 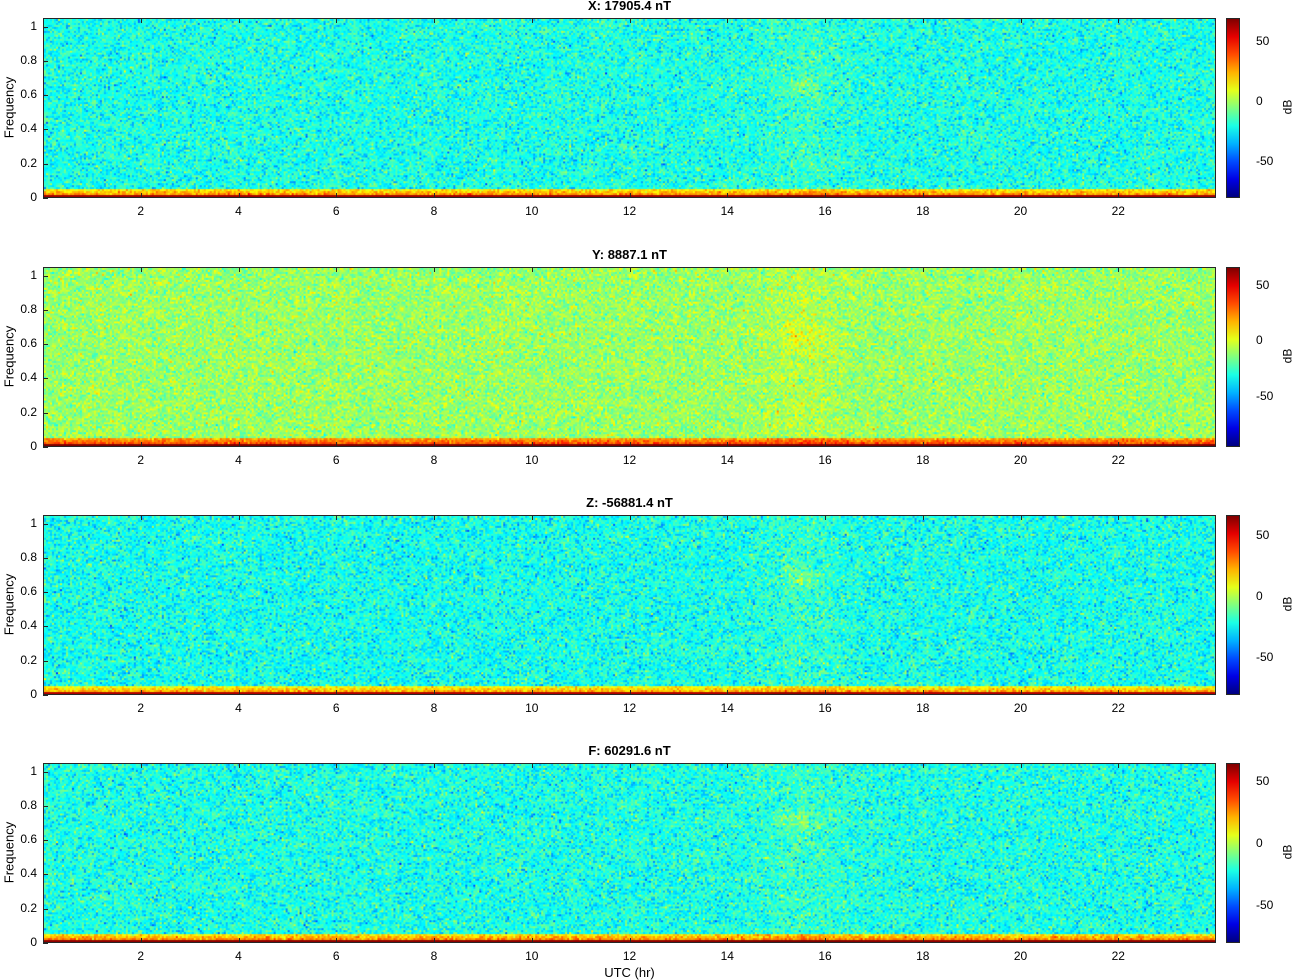 I want to click on x-tick-label: 16, so click(x=825, y=708).